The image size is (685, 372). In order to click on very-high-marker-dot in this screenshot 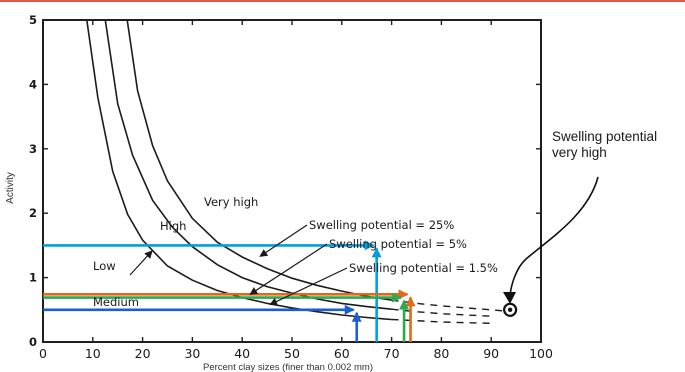, I will do `click(510, 309)`.